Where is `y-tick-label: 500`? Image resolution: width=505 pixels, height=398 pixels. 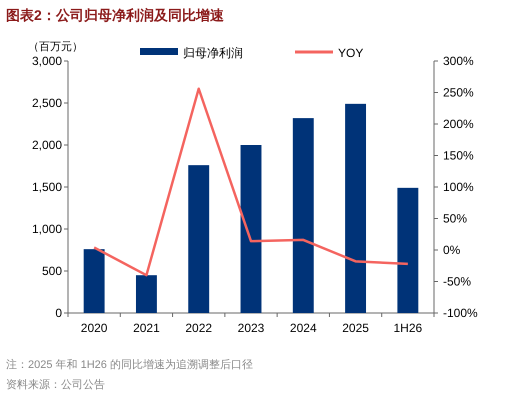
y-tick-label: 500 is located at coordinates (52, 271).